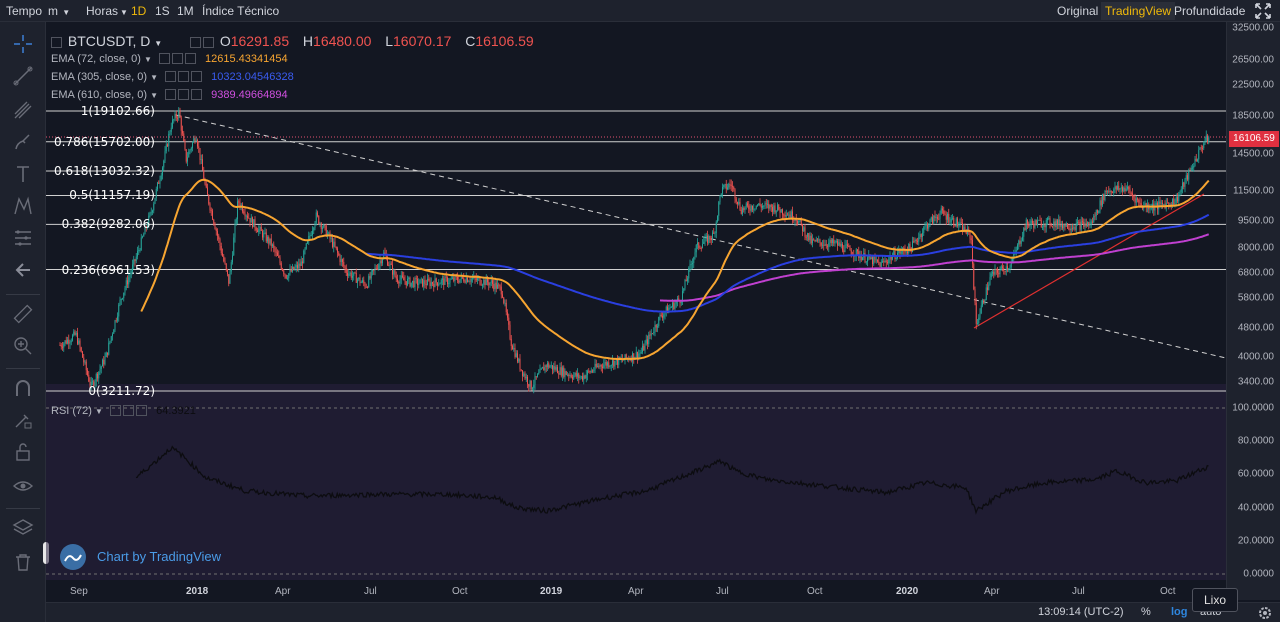 This screenshot has width=1280, height=622. What do you see at coordinates (1138, 11) in the screenshot?
I see `tab-tradingview: TradingView` at bounding box center [1138, 11].